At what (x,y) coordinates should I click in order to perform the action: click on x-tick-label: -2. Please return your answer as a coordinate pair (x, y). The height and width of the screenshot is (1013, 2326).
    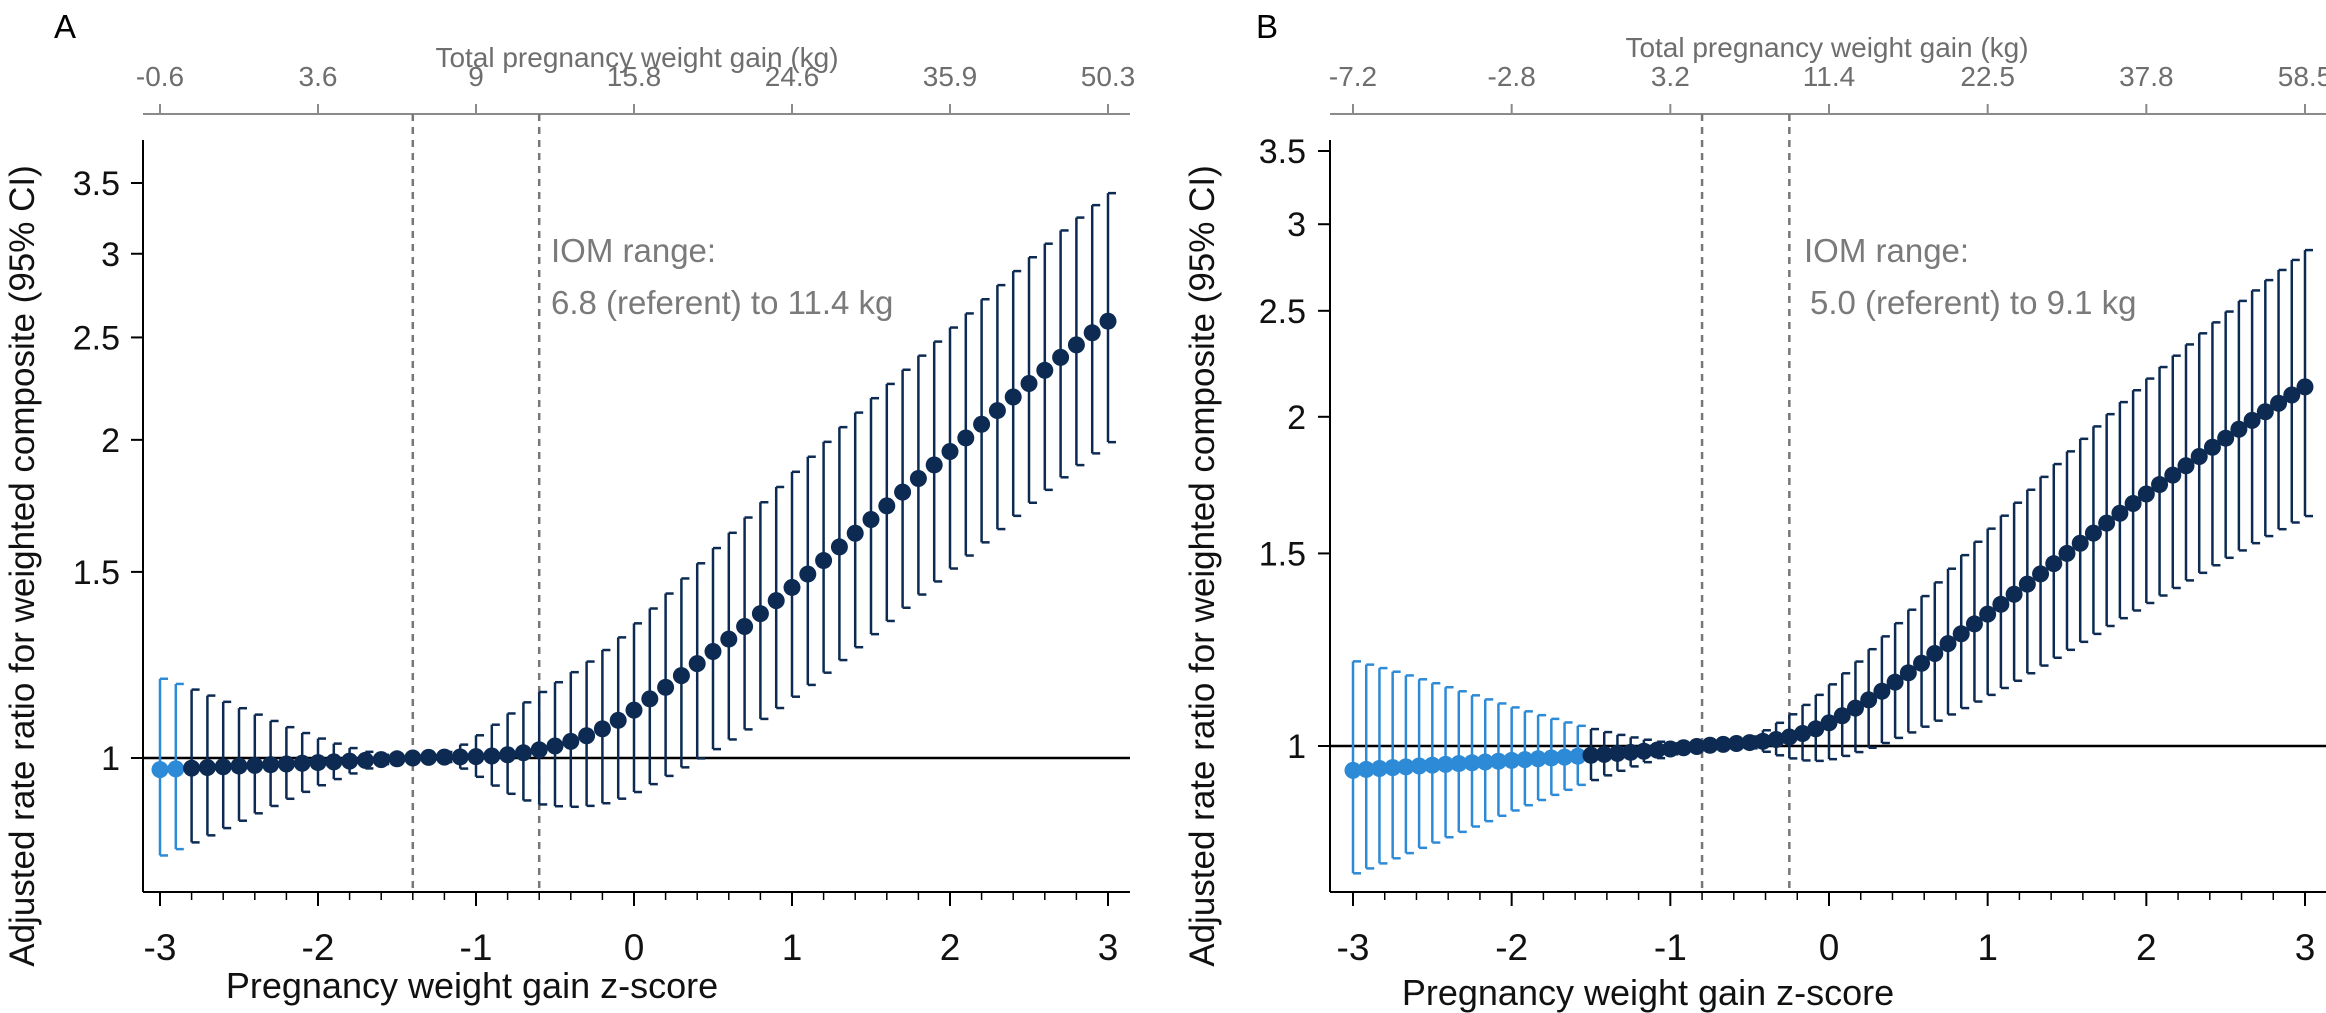
    Looking at the image, I should click on (1511, 947).